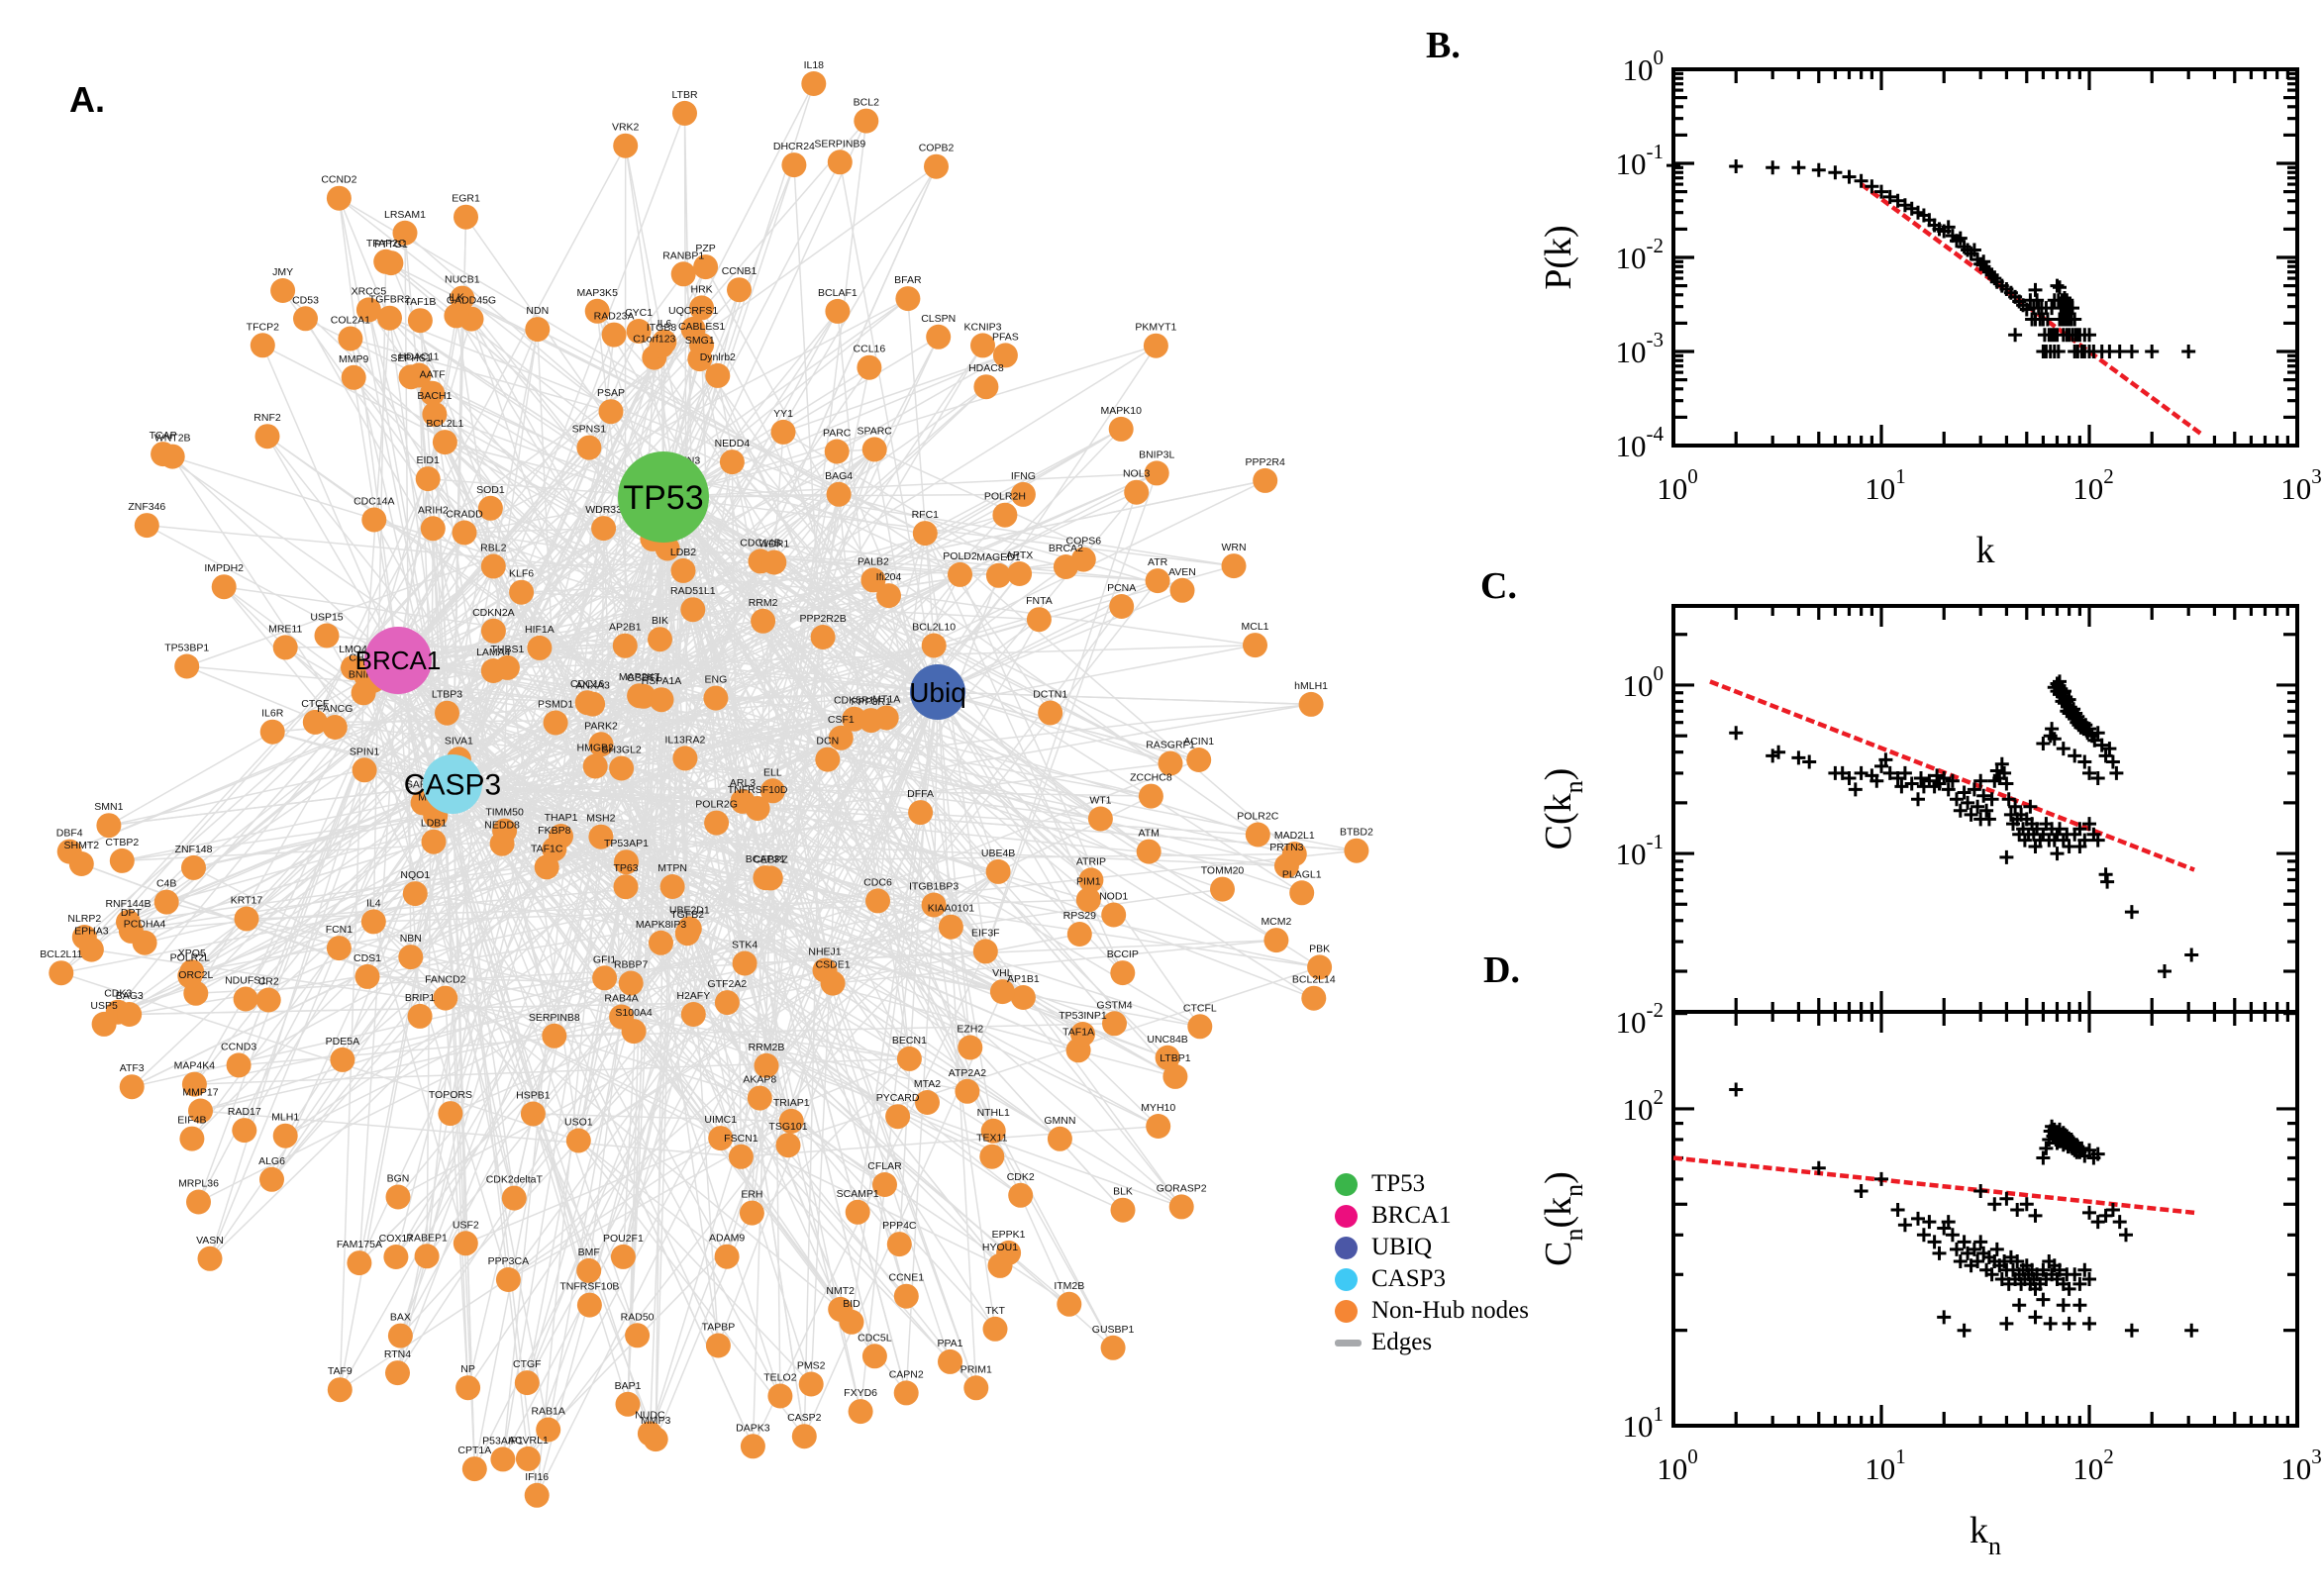 The image size is (2323, 1596). Describe the element at coordinates (464, 515) in the screenshot. I see `network-node-label: CRADD` at that location.